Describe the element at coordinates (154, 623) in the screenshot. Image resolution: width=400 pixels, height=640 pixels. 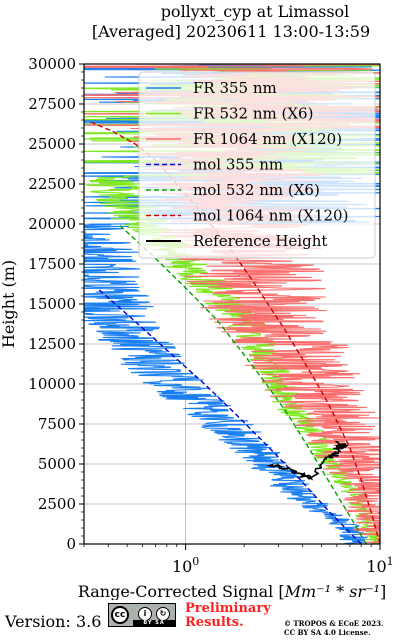
I see `cc-strip: BY SA` at that location.